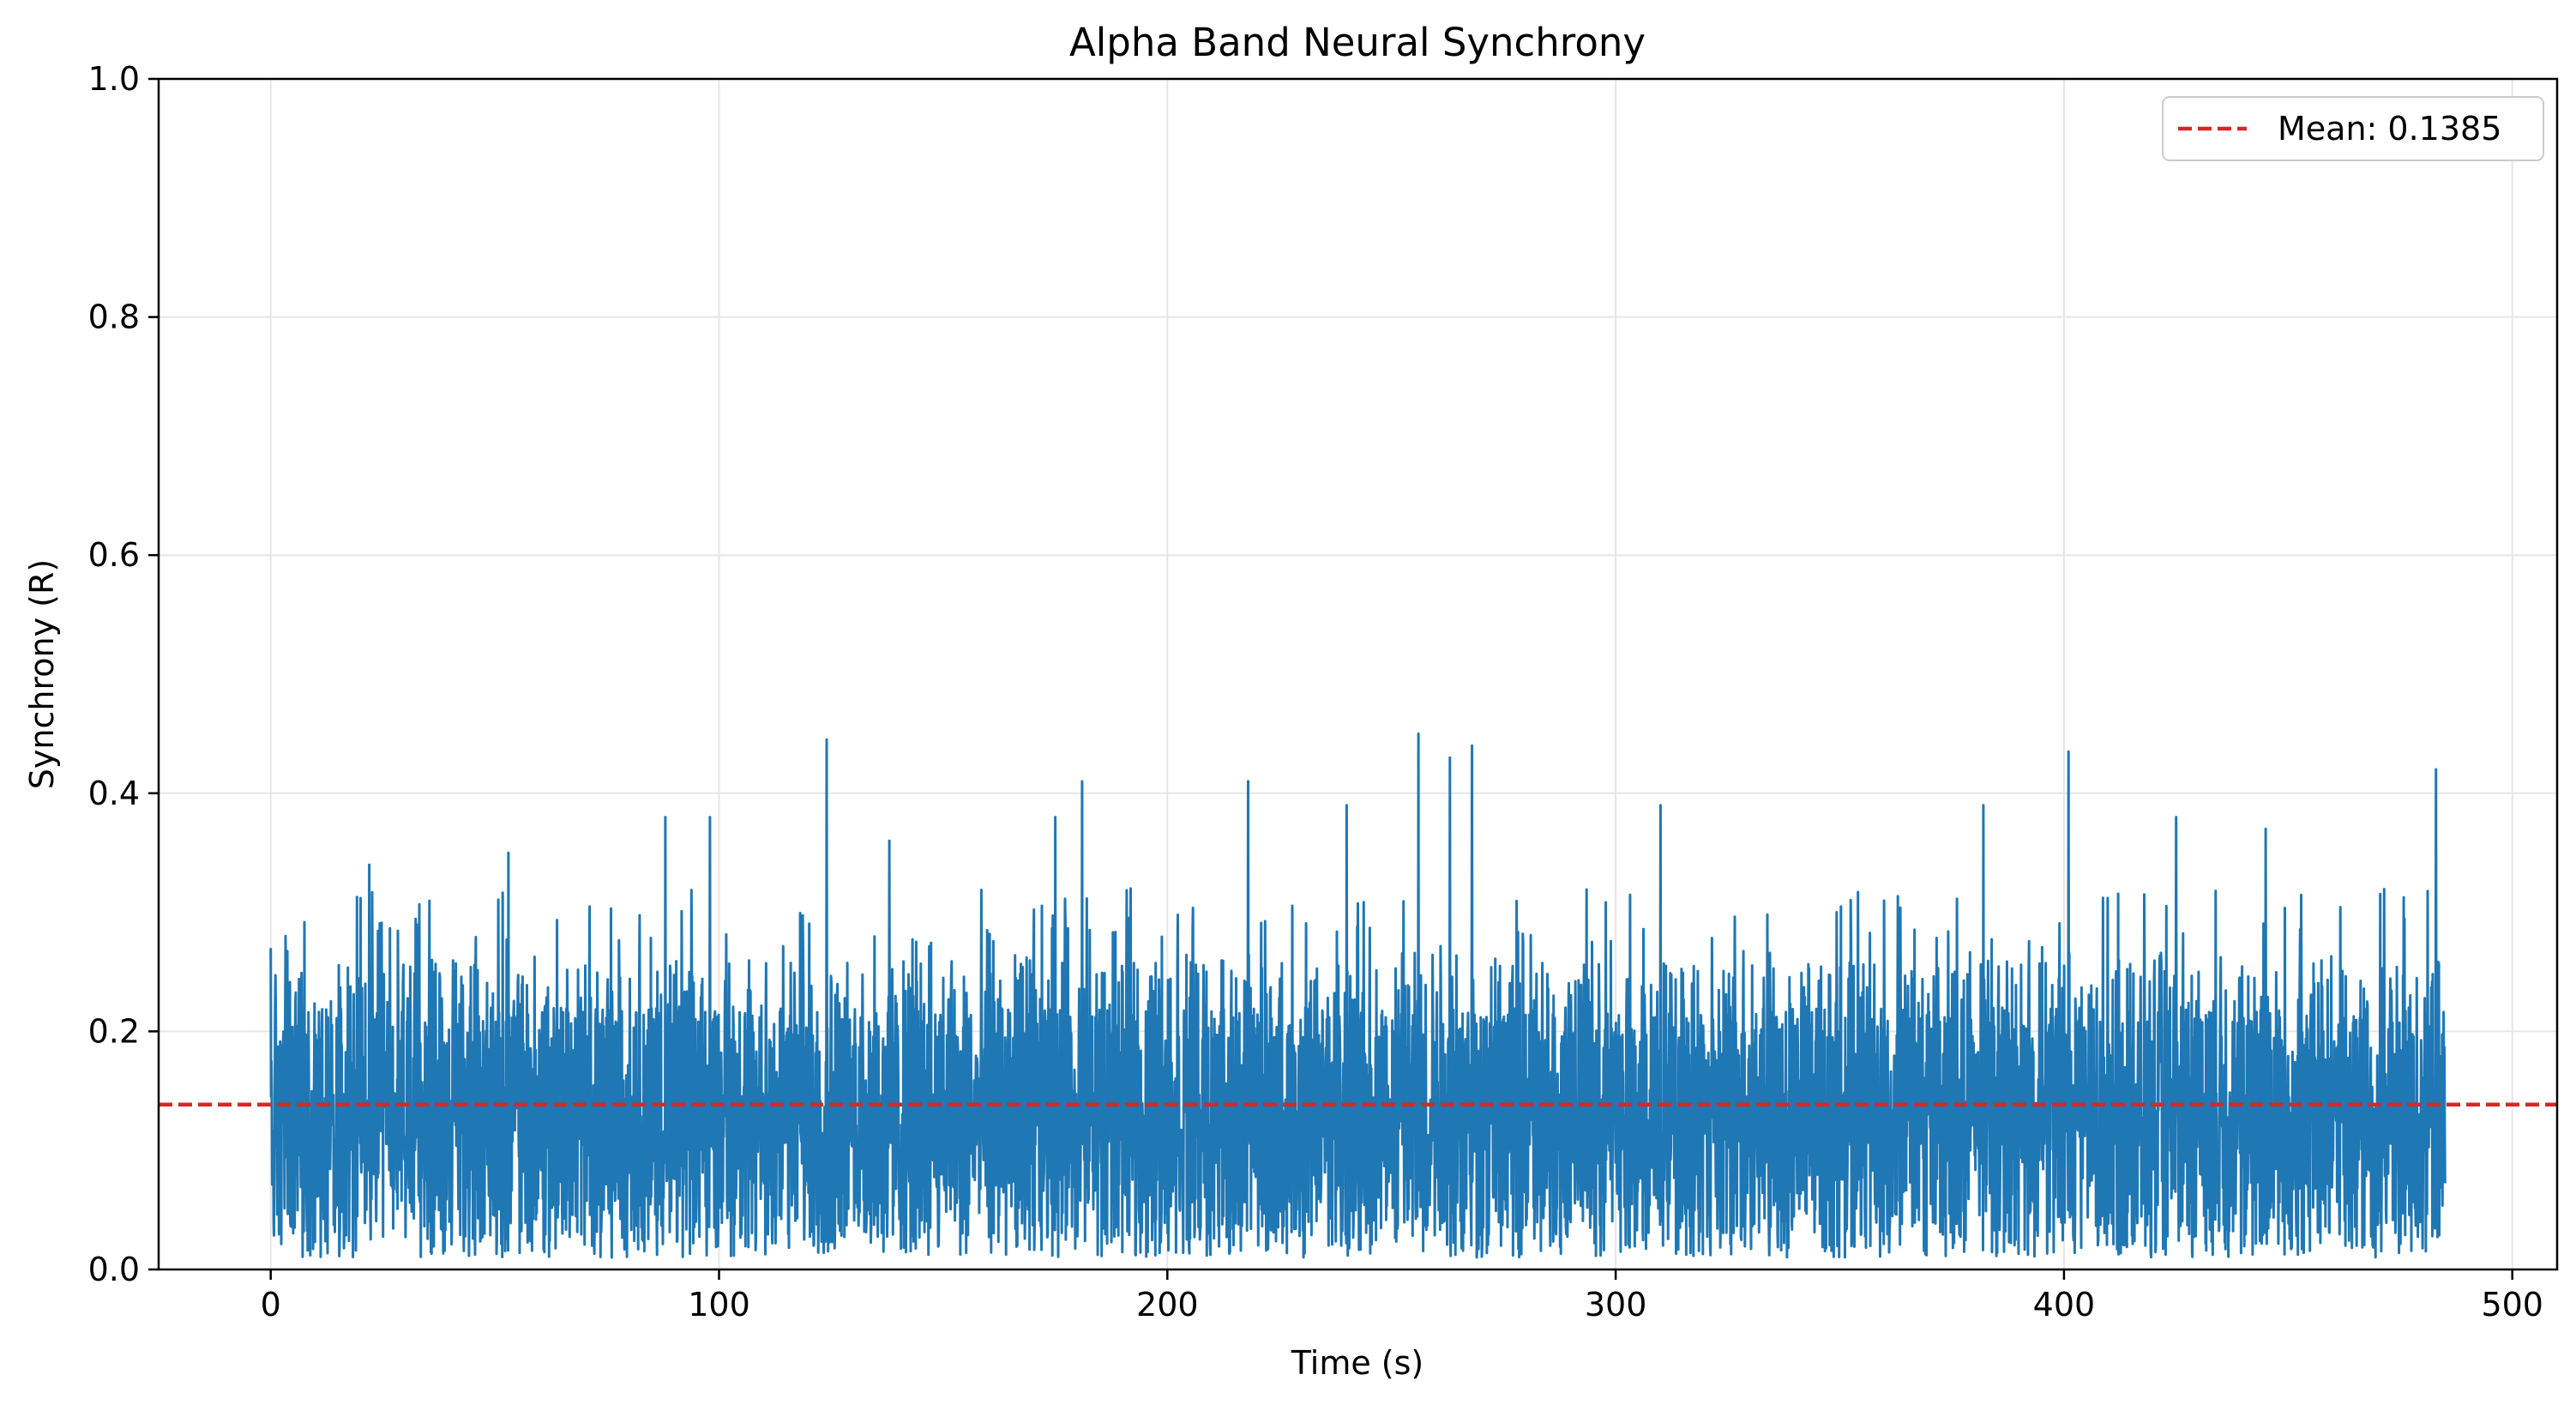  I want to click on x-tick-label: 500, so click(2512, 1305).